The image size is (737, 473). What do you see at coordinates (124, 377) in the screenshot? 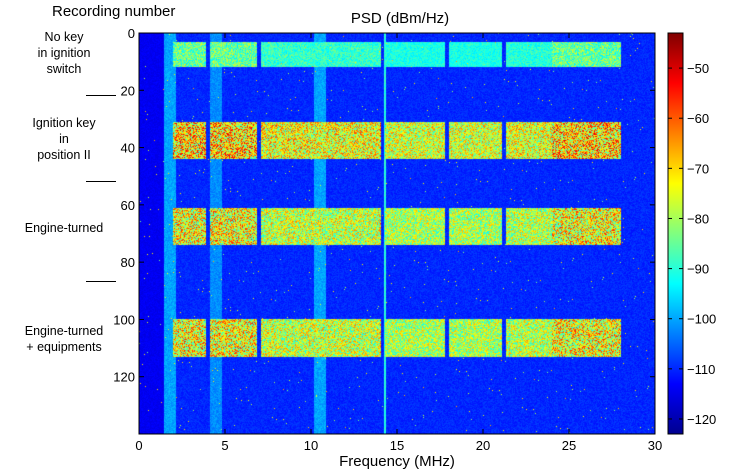
I see `y-tick-label: 120` at bounding box center [124, 377].